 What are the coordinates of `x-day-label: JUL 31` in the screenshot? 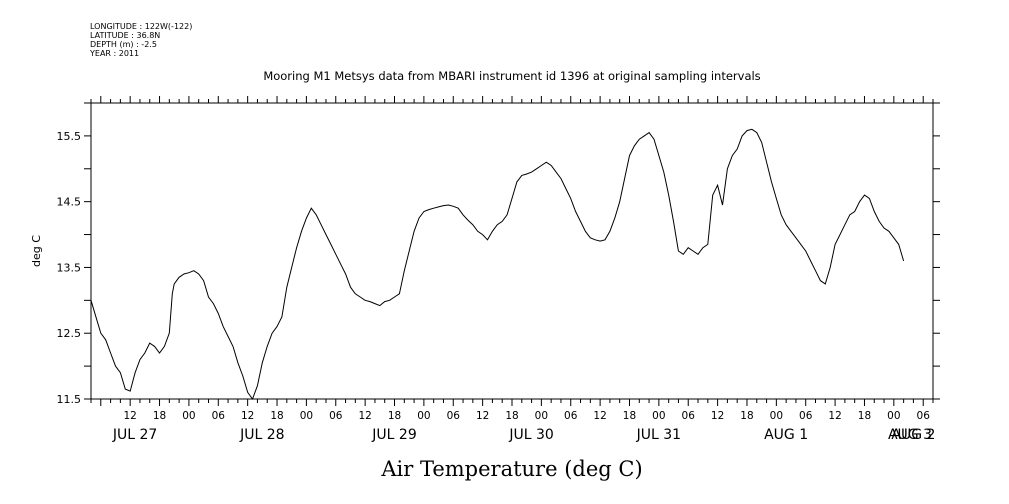 It's located at (658, 435).